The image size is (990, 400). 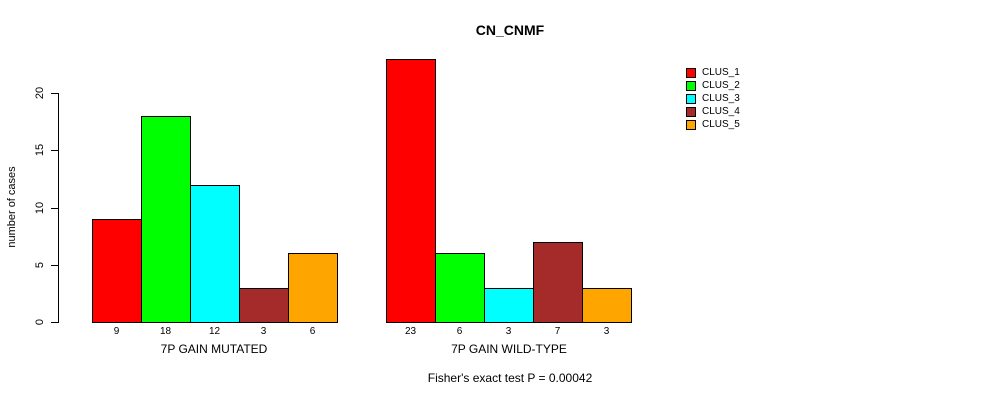 I want to click on legend: CLUS_1 CLUS_2 CLUS_3 CLUS_4 CLUS_5, so click(x=713, y=98).